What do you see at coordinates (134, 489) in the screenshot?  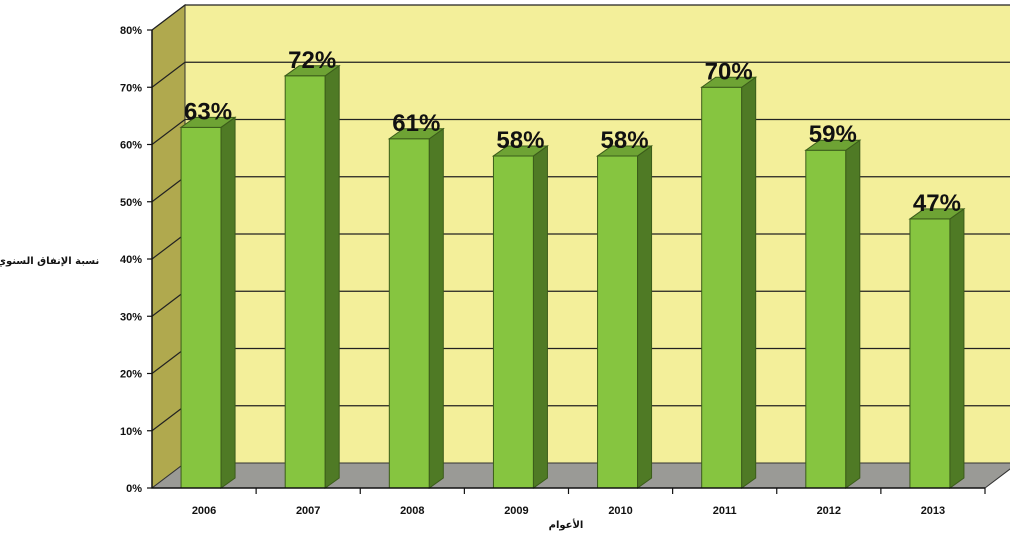 I see `y-tick-label: 0%` at bounding box center [134, 489].